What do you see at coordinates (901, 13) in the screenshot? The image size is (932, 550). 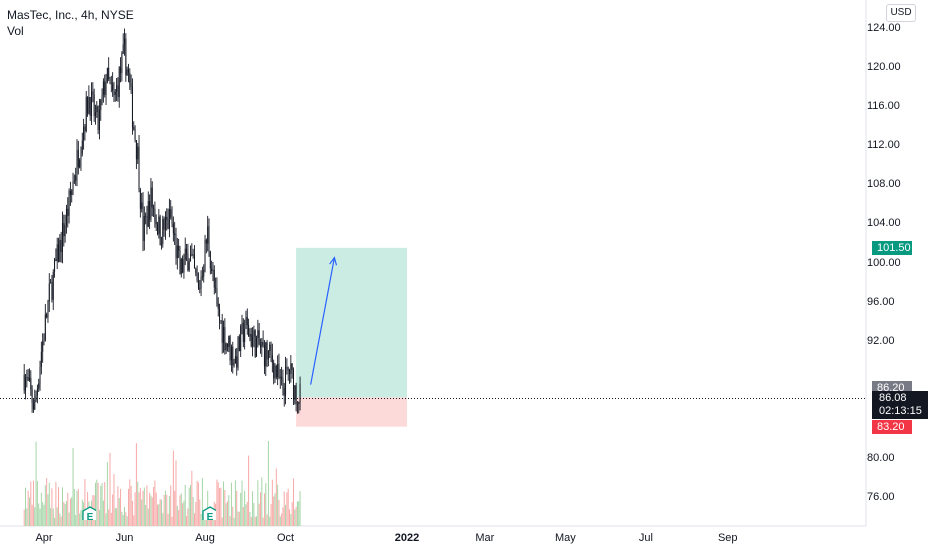 I see `currency-button: USD` at bounding box center [901, 13].